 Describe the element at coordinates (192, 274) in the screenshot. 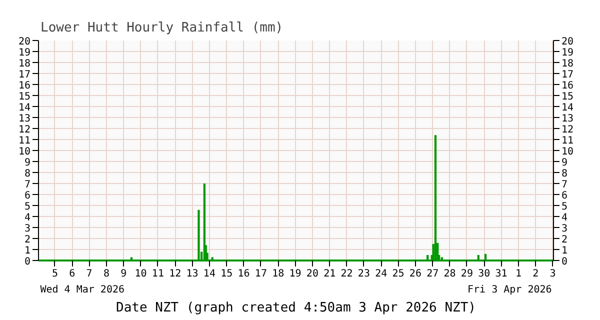

I see `x-tick-label: 13` at that location.